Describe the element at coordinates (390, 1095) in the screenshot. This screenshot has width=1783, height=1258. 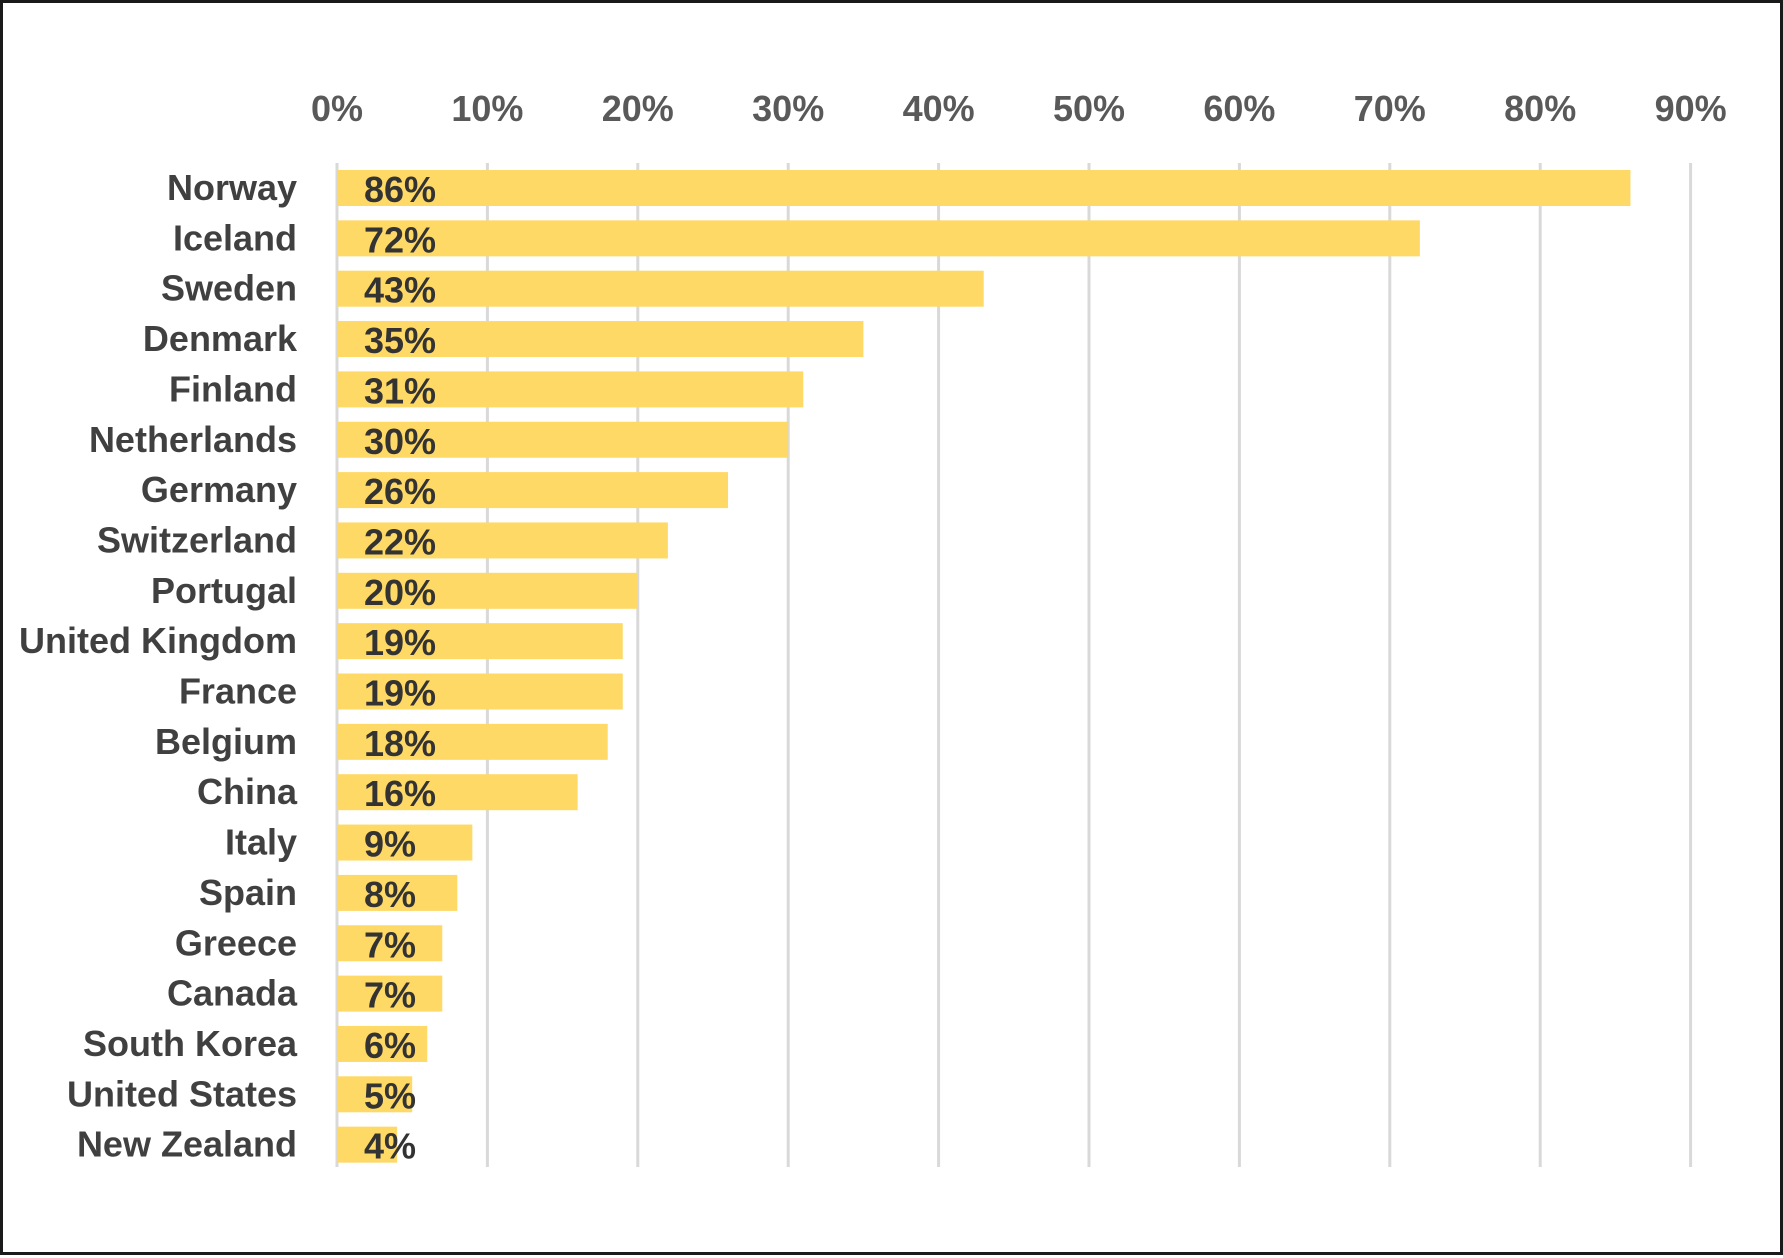
I see `data-label: 5%` at that location.